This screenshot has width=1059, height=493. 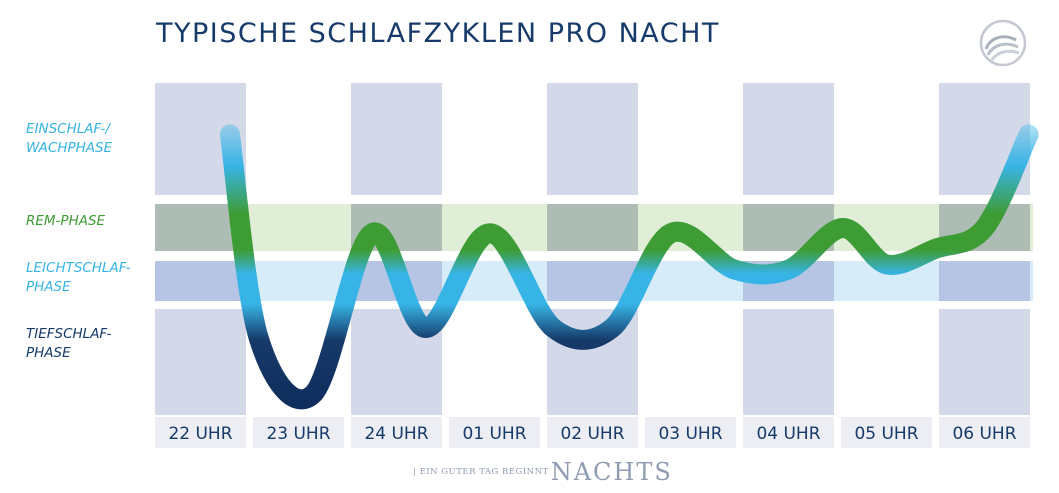 I want to click on footer-brand-name: NACHTS, so click(x=611, y=472).